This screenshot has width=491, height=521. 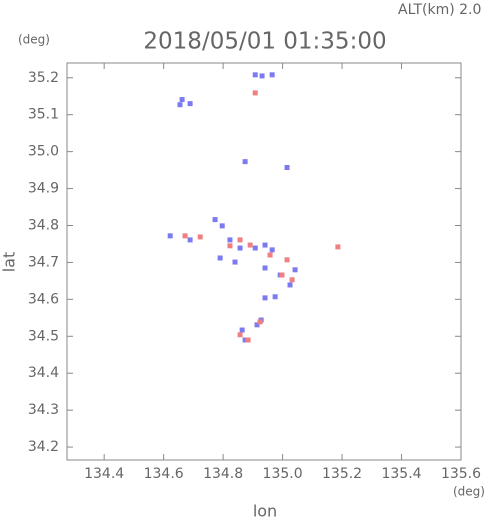 What do you see at coordinates (43, 78) in the screenshot?
I see `y-tick-label: 35.2` at bounding box center [43, 78].